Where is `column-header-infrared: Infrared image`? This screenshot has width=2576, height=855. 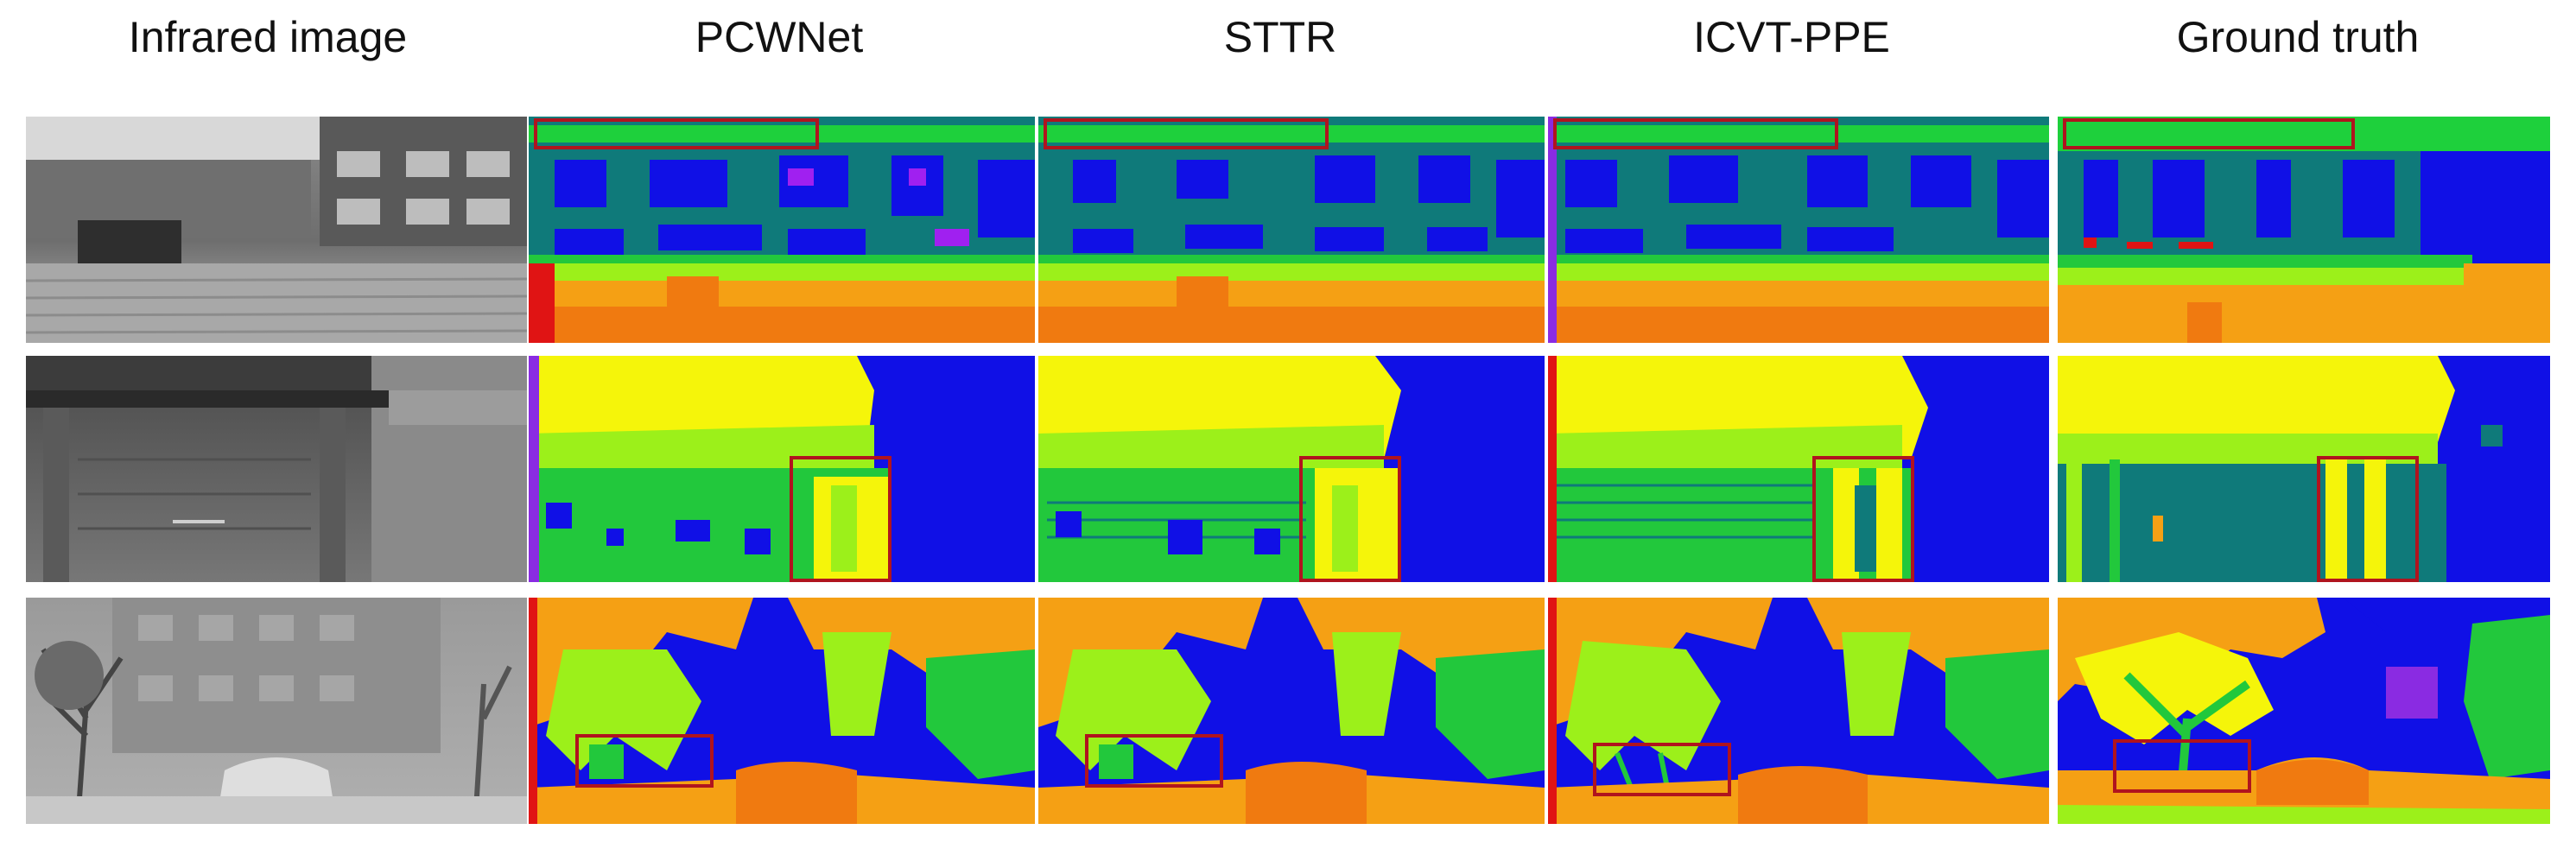
column-header-infrared: Infrared image is located at coordinates (268, 37).